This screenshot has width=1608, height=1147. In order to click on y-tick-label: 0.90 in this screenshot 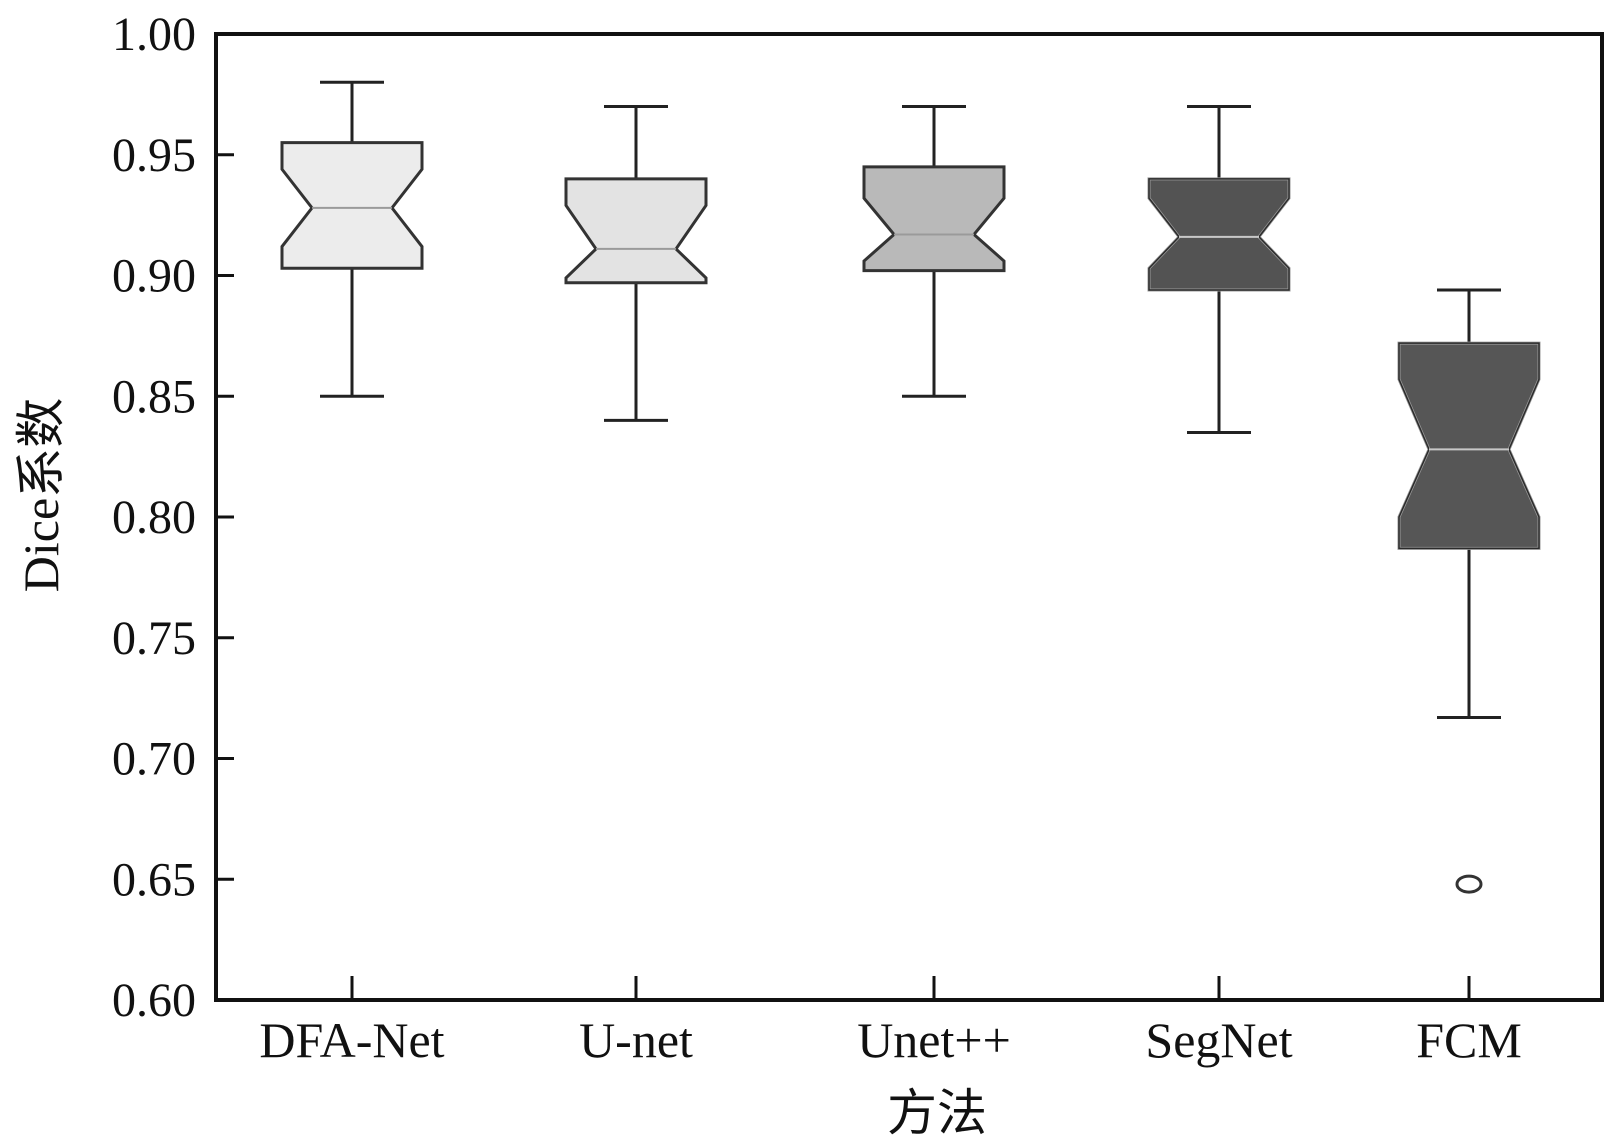, I will do `click(154, 276)`.